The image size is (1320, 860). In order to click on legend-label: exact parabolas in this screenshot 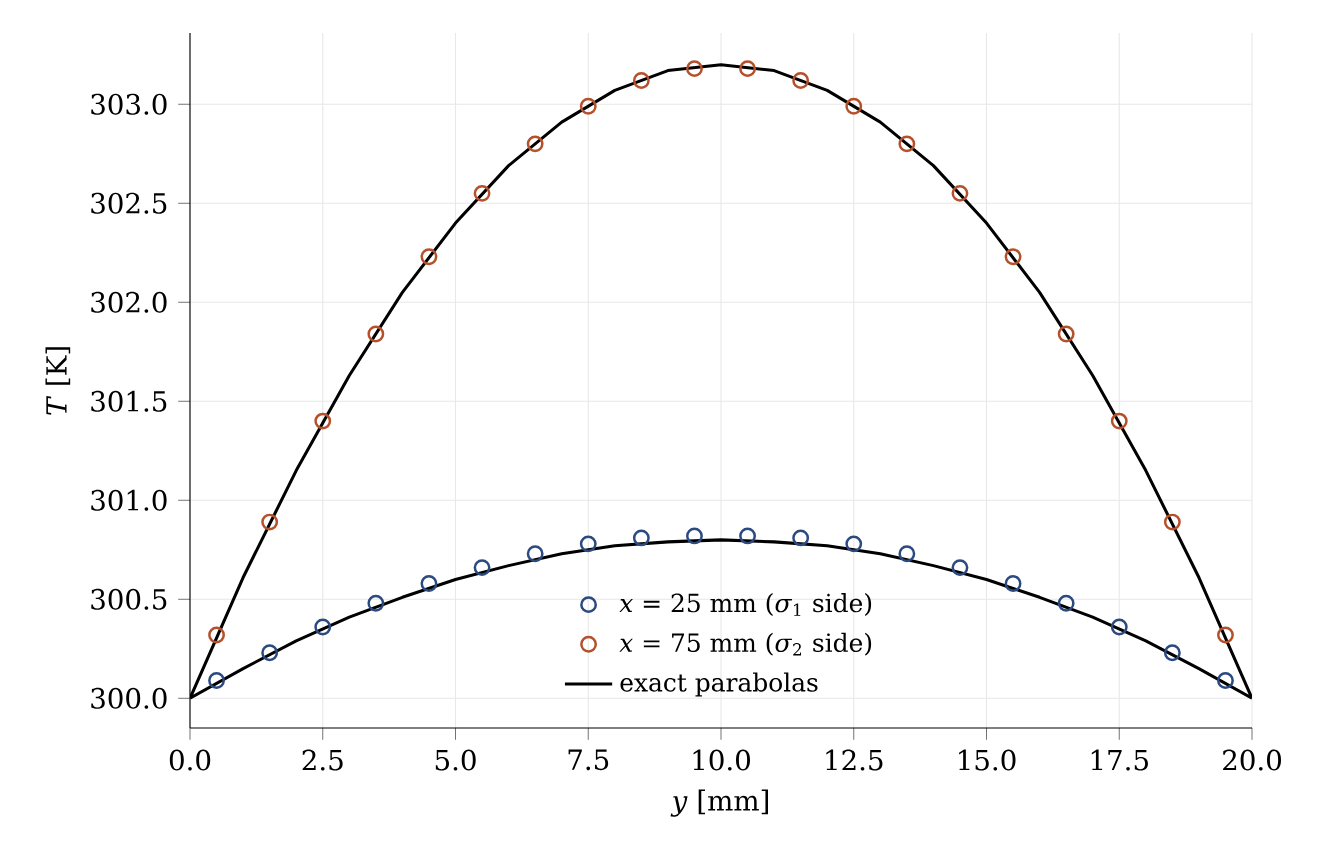, I will do `click(719, 684)`.